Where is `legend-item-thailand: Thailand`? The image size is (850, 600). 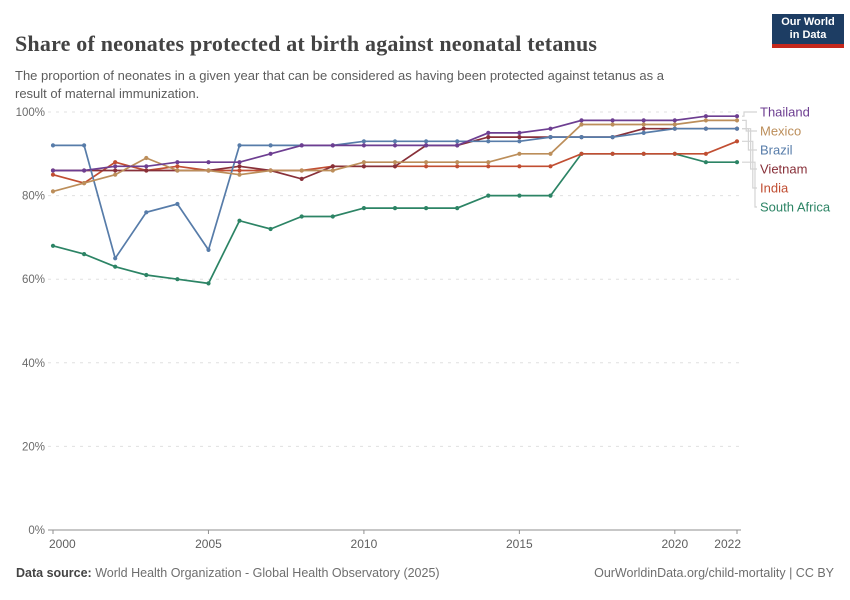 legend-item-thailand: Thailand is located at coordinates (785, 112).